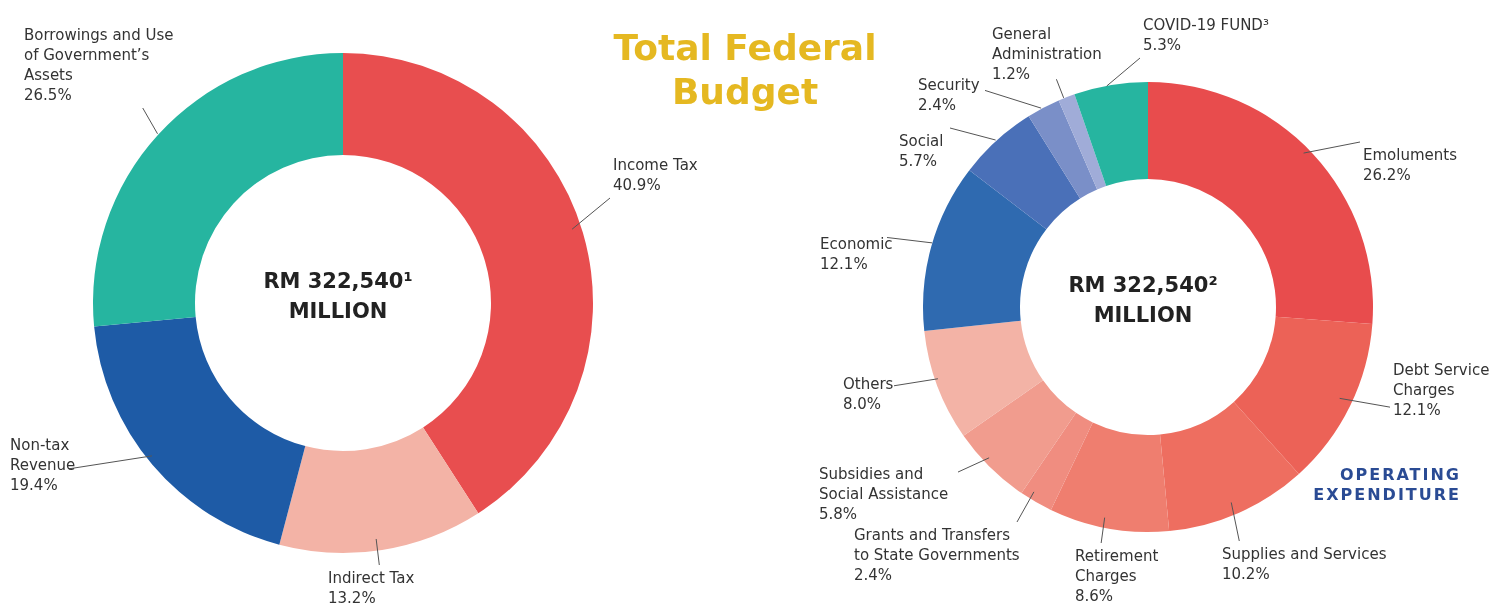  I want to click on slice-label: Supplies and Services, so click(1304, 554).